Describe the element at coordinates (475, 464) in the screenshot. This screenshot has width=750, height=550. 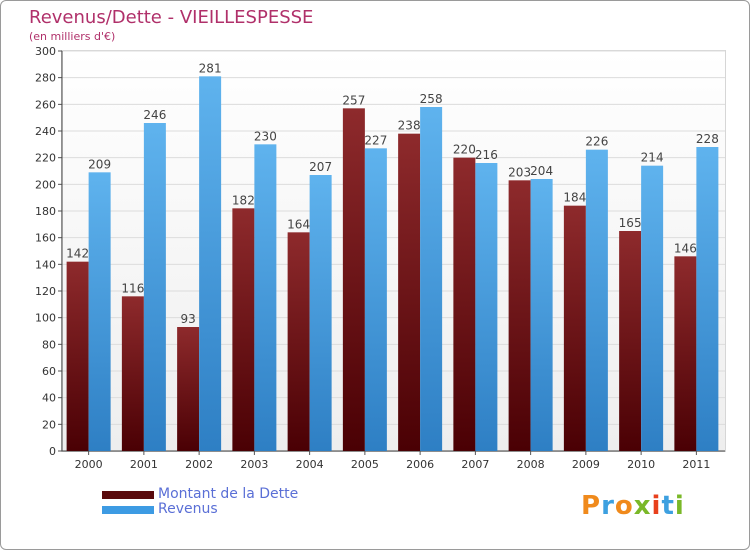
I see `x-tick-label-2007: 2007` at that location.